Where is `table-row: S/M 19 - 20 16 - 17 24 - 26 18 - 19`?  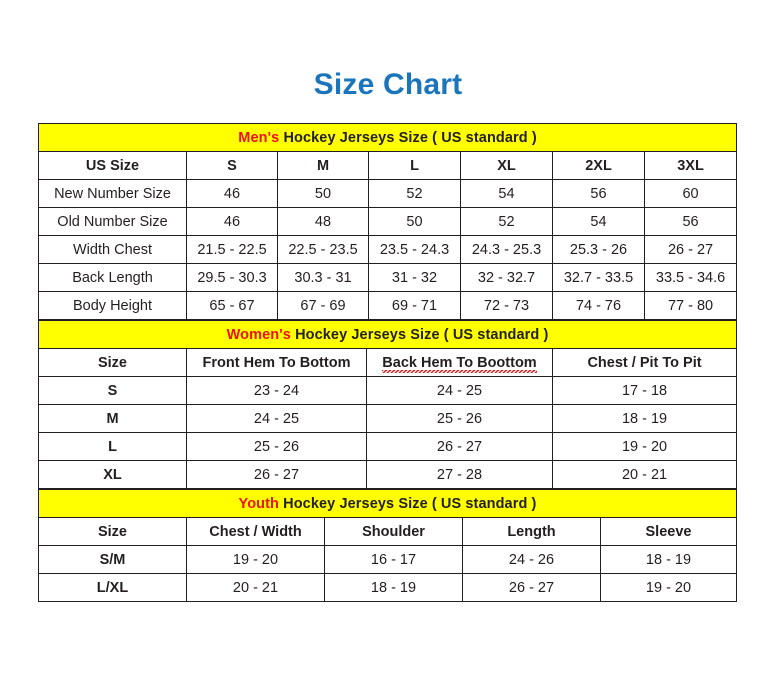
table-row: S/M 19 - 20 16 - 17 24 - 26 18 - 19 is located at coordinates (387, 559).